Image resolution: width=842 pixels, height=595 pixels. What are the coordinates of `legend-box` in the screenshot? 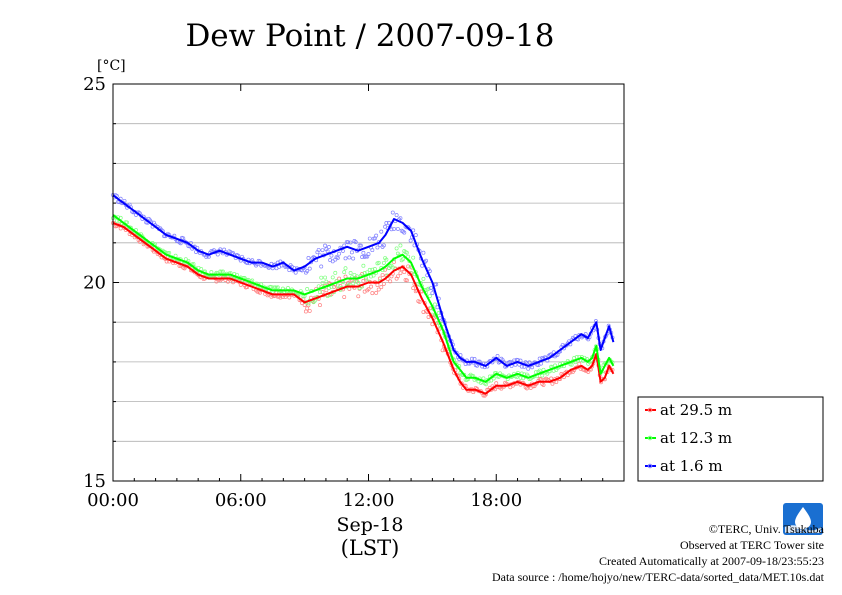 It's located at (730, 439).